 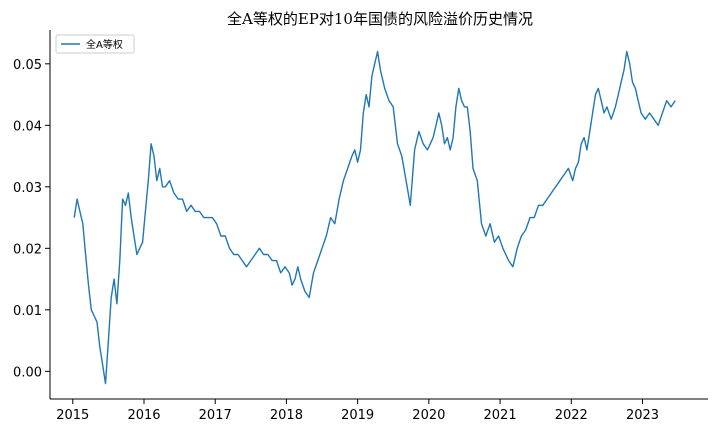 I want to click on legend-label: 全A等权, so click(x=104, y=44).